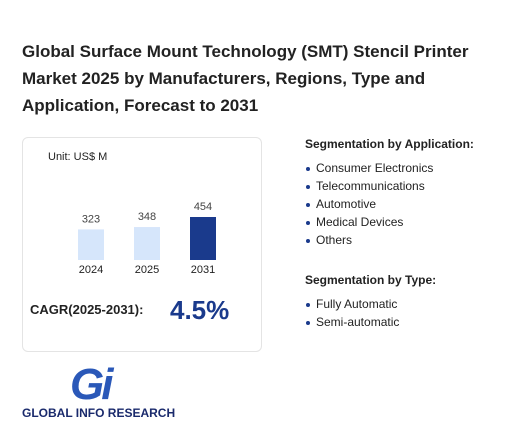  I want to click on logo-mark: Gi, so click(91, 384).